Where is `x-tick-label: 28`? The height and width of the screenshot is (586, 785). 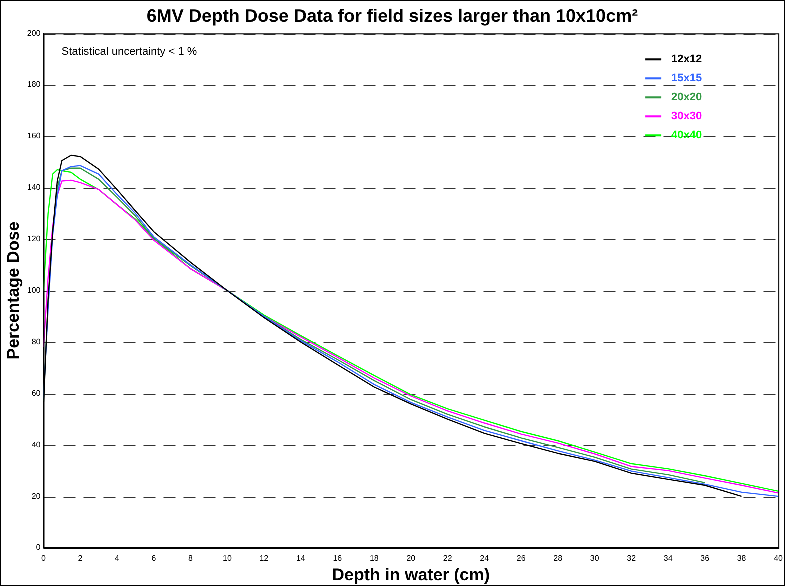
x-tick-label: 28 is located at coordinates (559, 559).